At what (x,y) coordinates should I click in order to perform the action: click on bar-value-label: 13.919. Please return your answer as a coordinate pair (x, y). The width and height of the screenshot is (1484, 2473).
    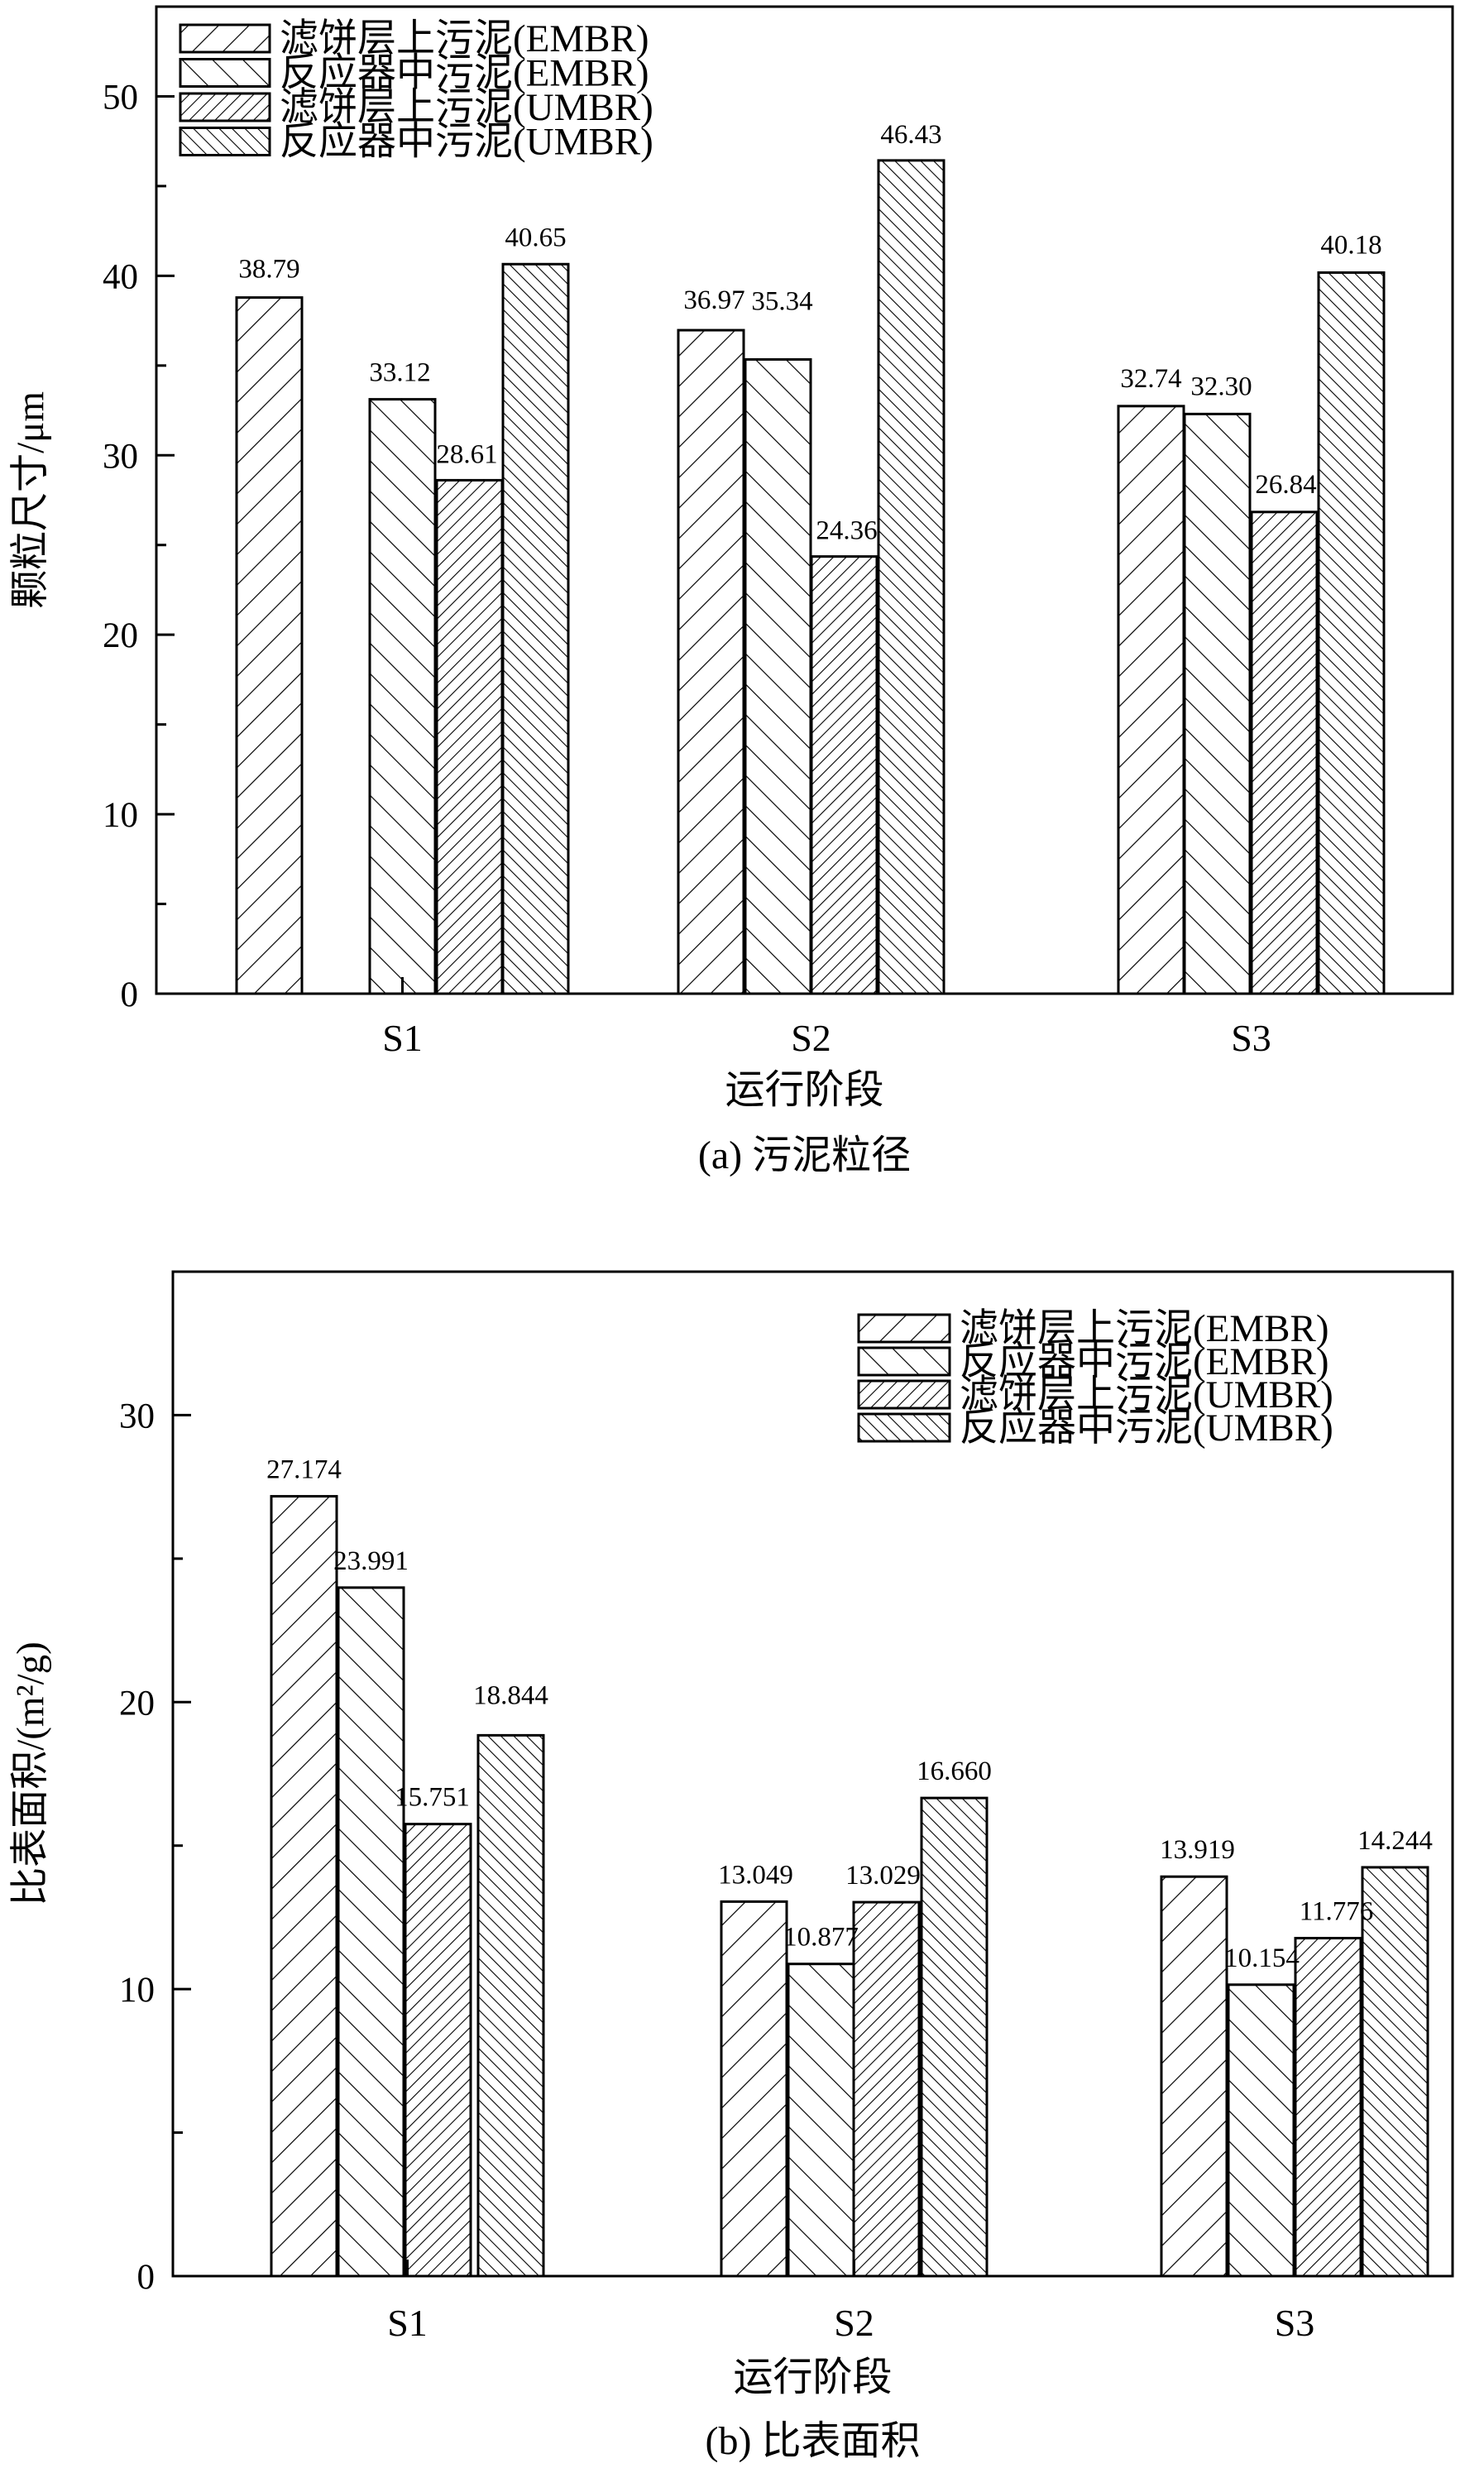
    Looking at the image, I should click on (1197, 1850).